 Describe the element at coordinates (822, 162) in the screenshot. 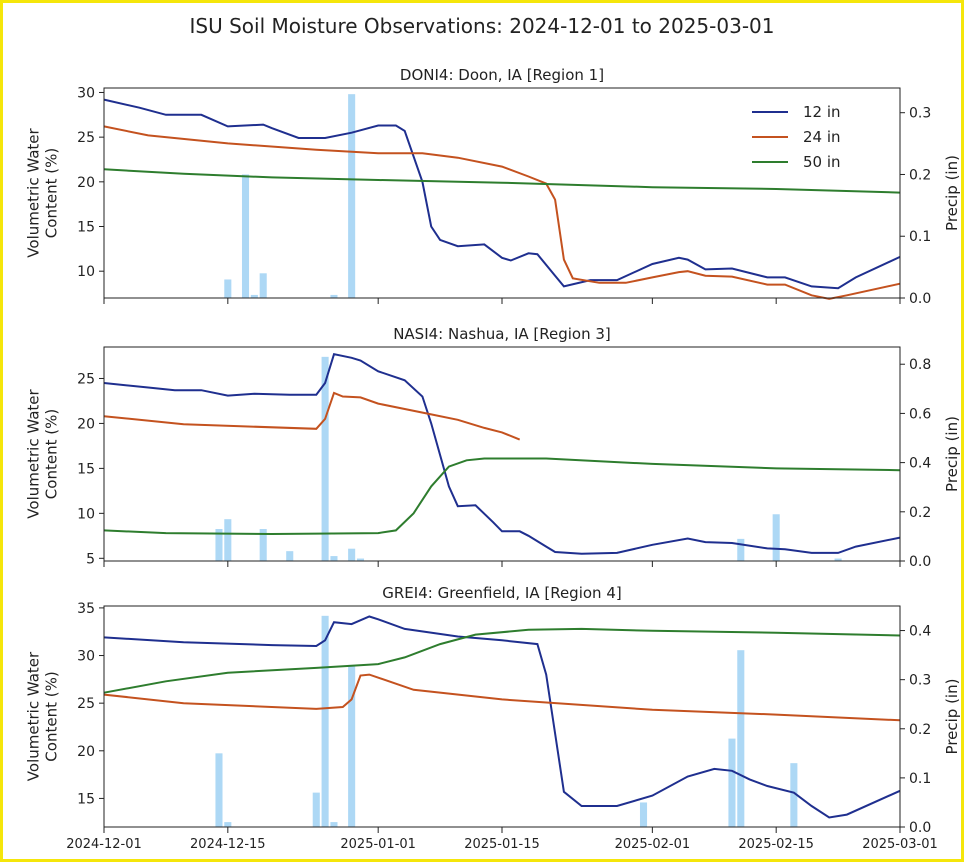

I see `legend-label: 50 in` at that location.